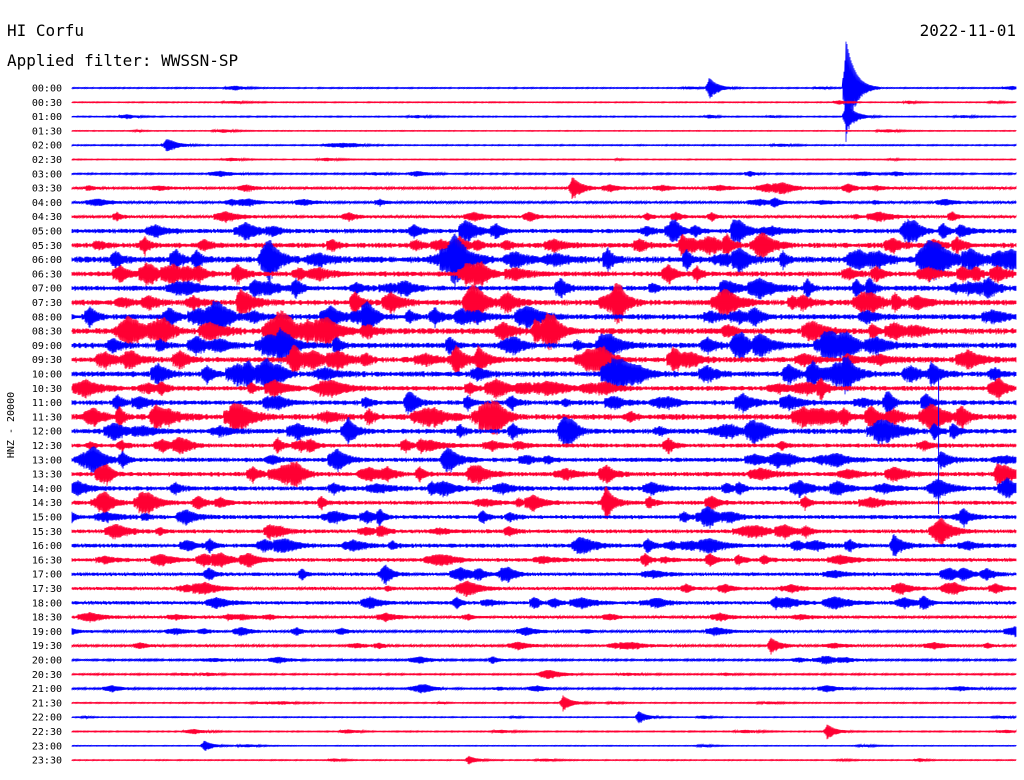 The width and height of the screenshot is (1024, 780). I want to click on row-time-label: 23:00, so click(47, 746).